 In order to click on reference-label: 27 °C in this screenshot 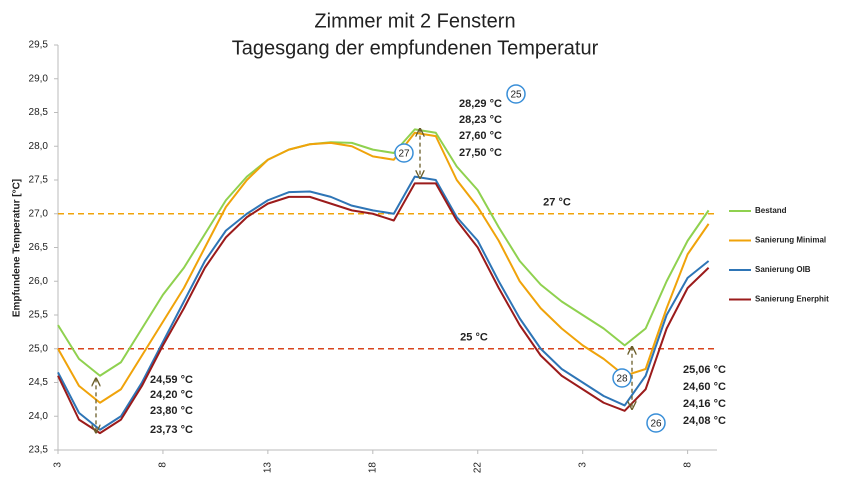, I will do `click(557, 203)`.